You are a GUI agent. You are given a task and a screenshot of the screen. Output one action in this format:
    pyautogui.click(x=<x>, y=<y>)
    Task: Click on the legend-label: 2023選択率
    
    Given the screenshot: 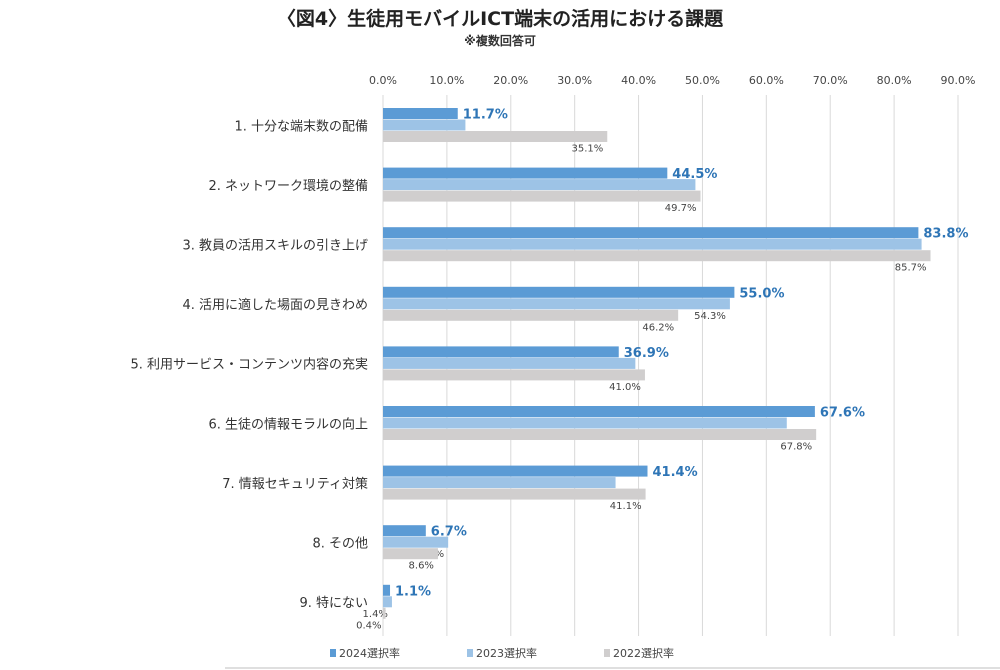 What is the action you would take?
    pyautogui.click(x=506, y=653)
    